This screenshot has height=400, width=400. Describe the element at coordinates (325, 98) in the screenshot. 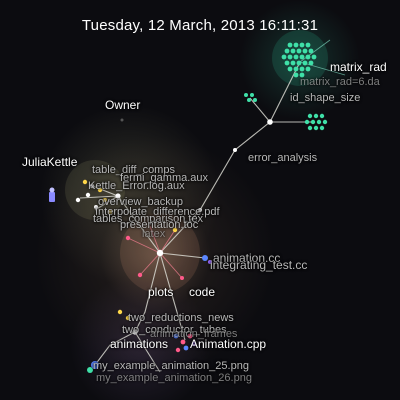

I see `file-label: id_shape_size` at that location.